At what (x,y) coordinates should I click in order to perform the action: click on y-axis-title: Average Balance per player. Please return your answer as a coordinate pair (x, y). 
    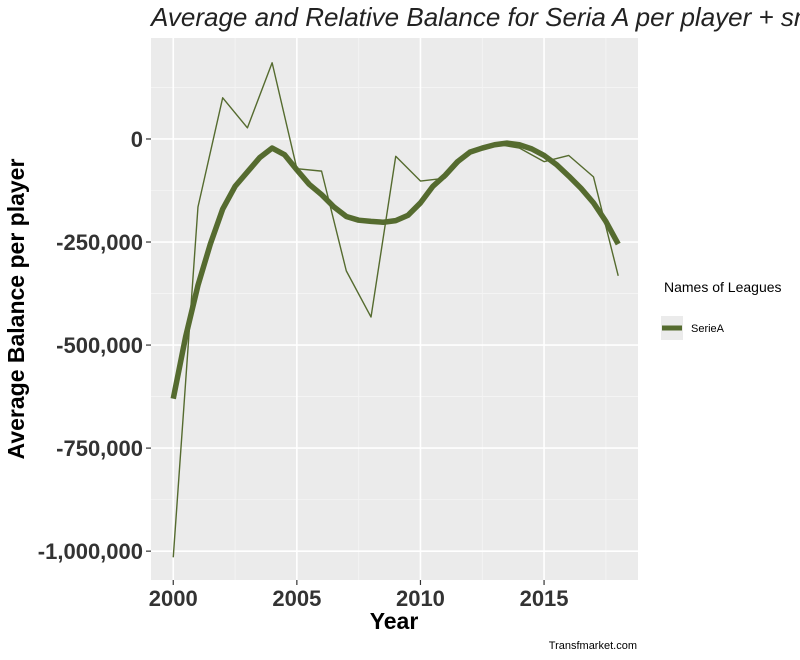
    Looking at the image, I should click on (16, 309).